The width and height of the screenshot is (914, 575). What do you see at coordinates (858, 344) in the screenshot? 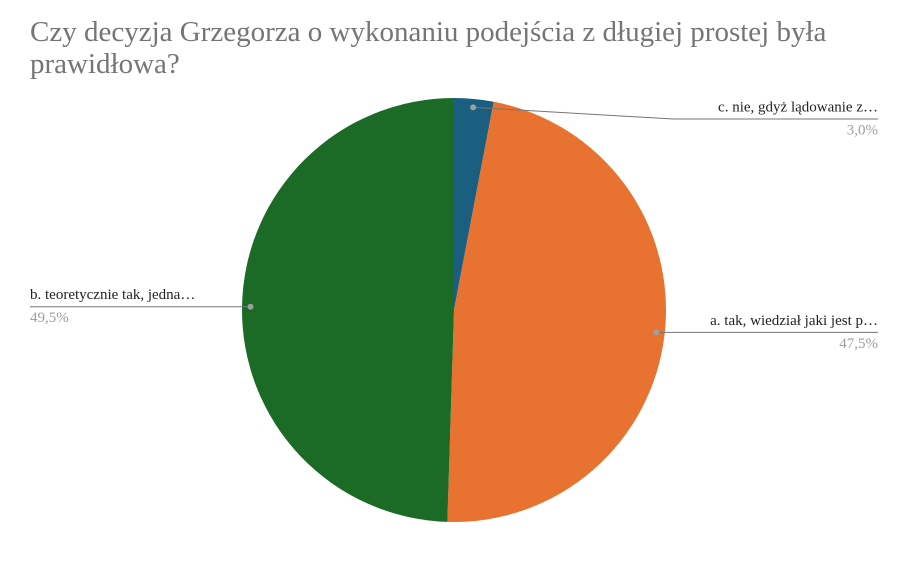
I see `slice-value-label: 47,5%` at bounding box center [858, 344].